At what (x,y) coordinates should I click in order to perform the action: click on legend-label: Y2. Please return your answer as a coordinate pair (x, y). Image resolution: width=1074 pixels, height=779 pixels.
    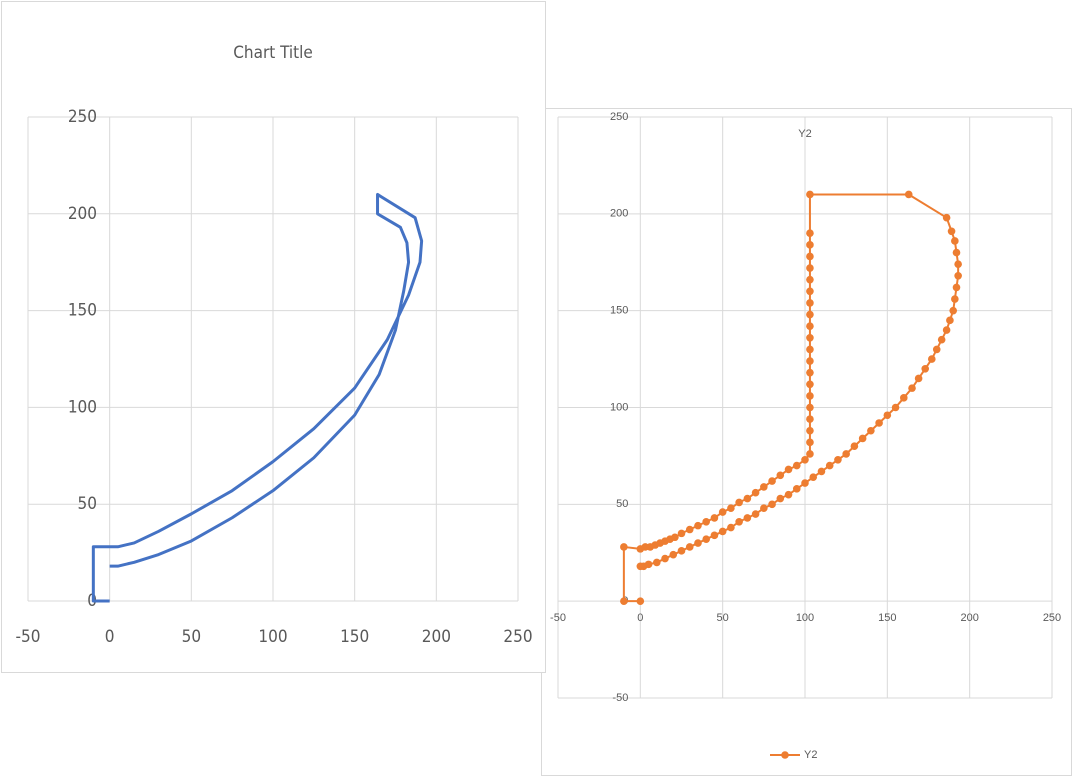
    Looking at the image, I should click on (810, 755).